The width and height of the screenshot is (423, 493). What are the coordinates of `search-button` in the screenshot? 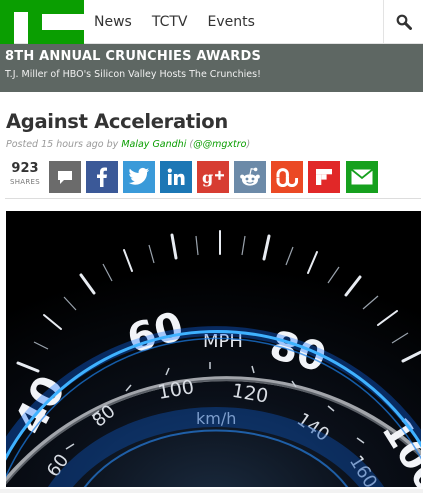 It's located at (403, 22).